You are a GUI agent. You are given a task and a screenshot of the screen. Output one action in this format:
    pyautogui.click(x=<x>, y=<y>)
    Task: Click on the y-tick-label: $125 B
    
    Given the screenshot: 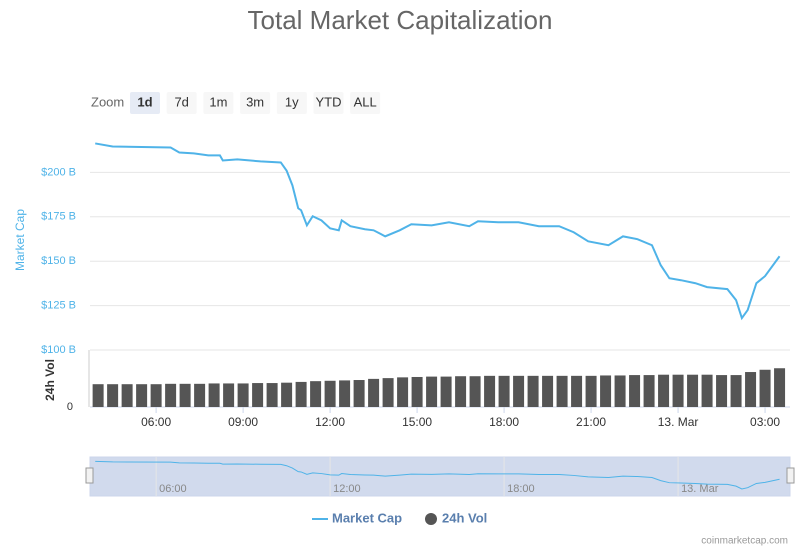 What is the action you would take?
    pyautogui.click(x=58, y=306)
    